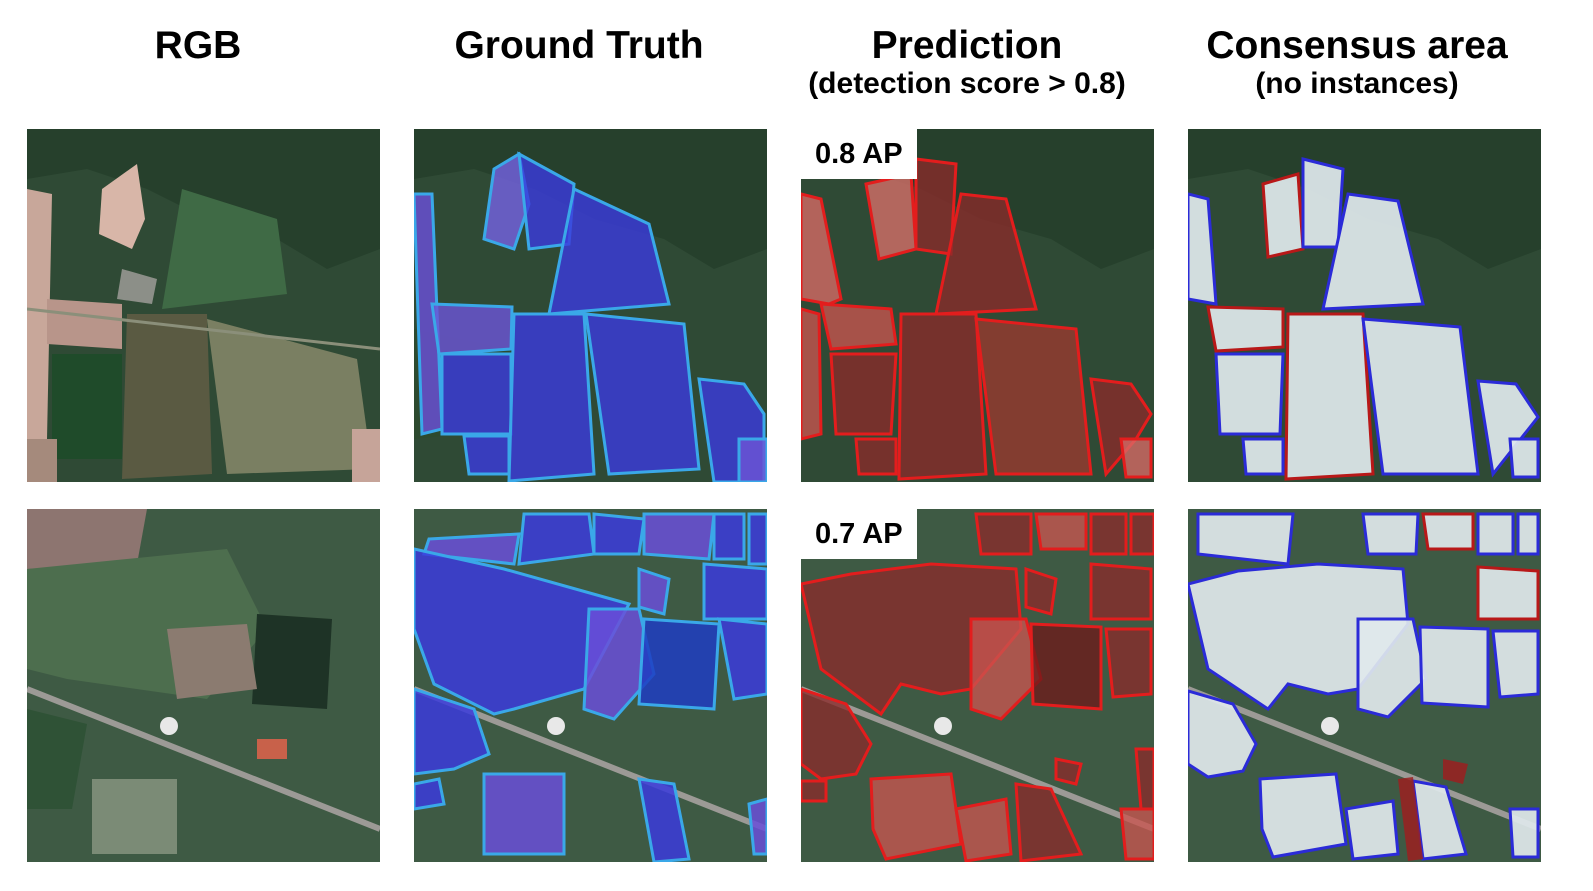 This screenshot has height=891, width=1593. I want to click on ap-label-row-2: 0.7 AP, so click(859, 534).